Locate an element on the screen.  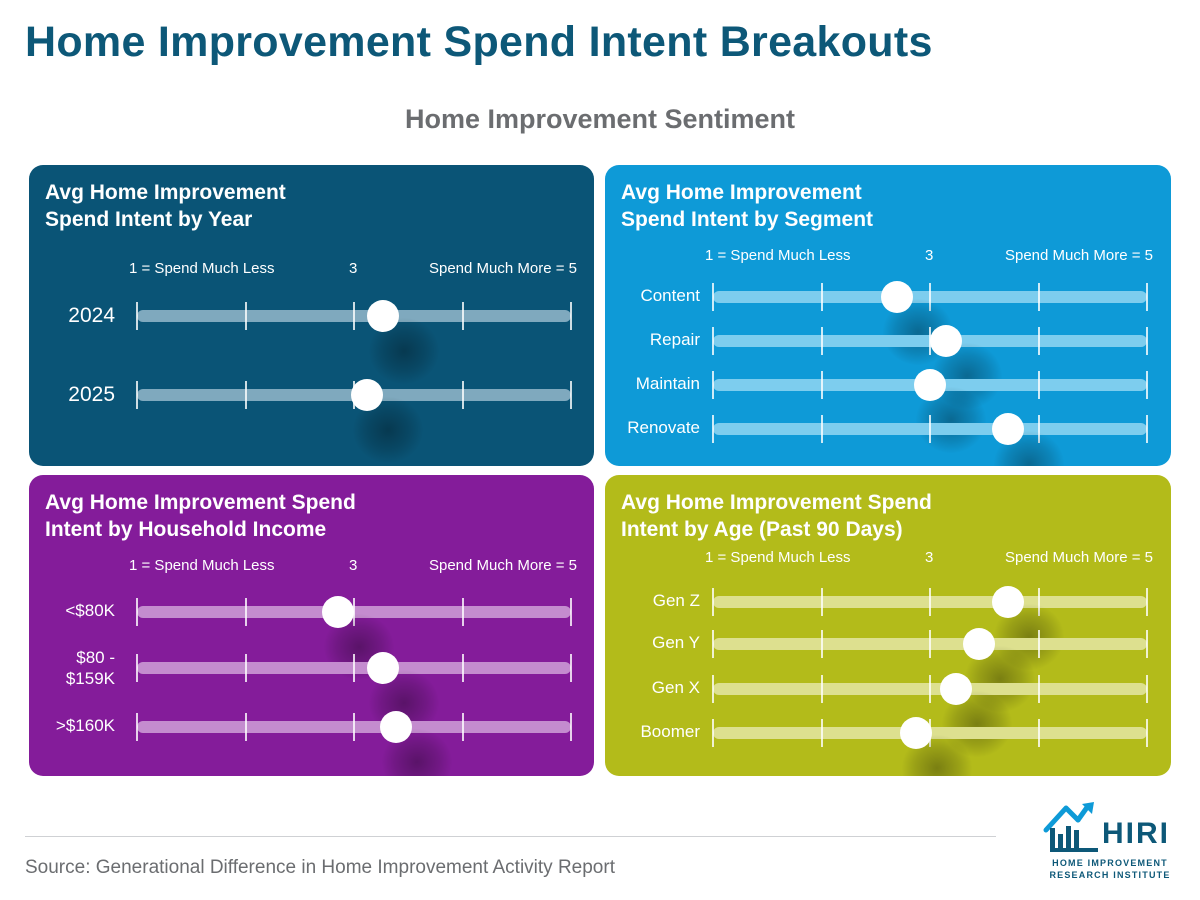
category-label: Repair is located at coordinates (674, 339).